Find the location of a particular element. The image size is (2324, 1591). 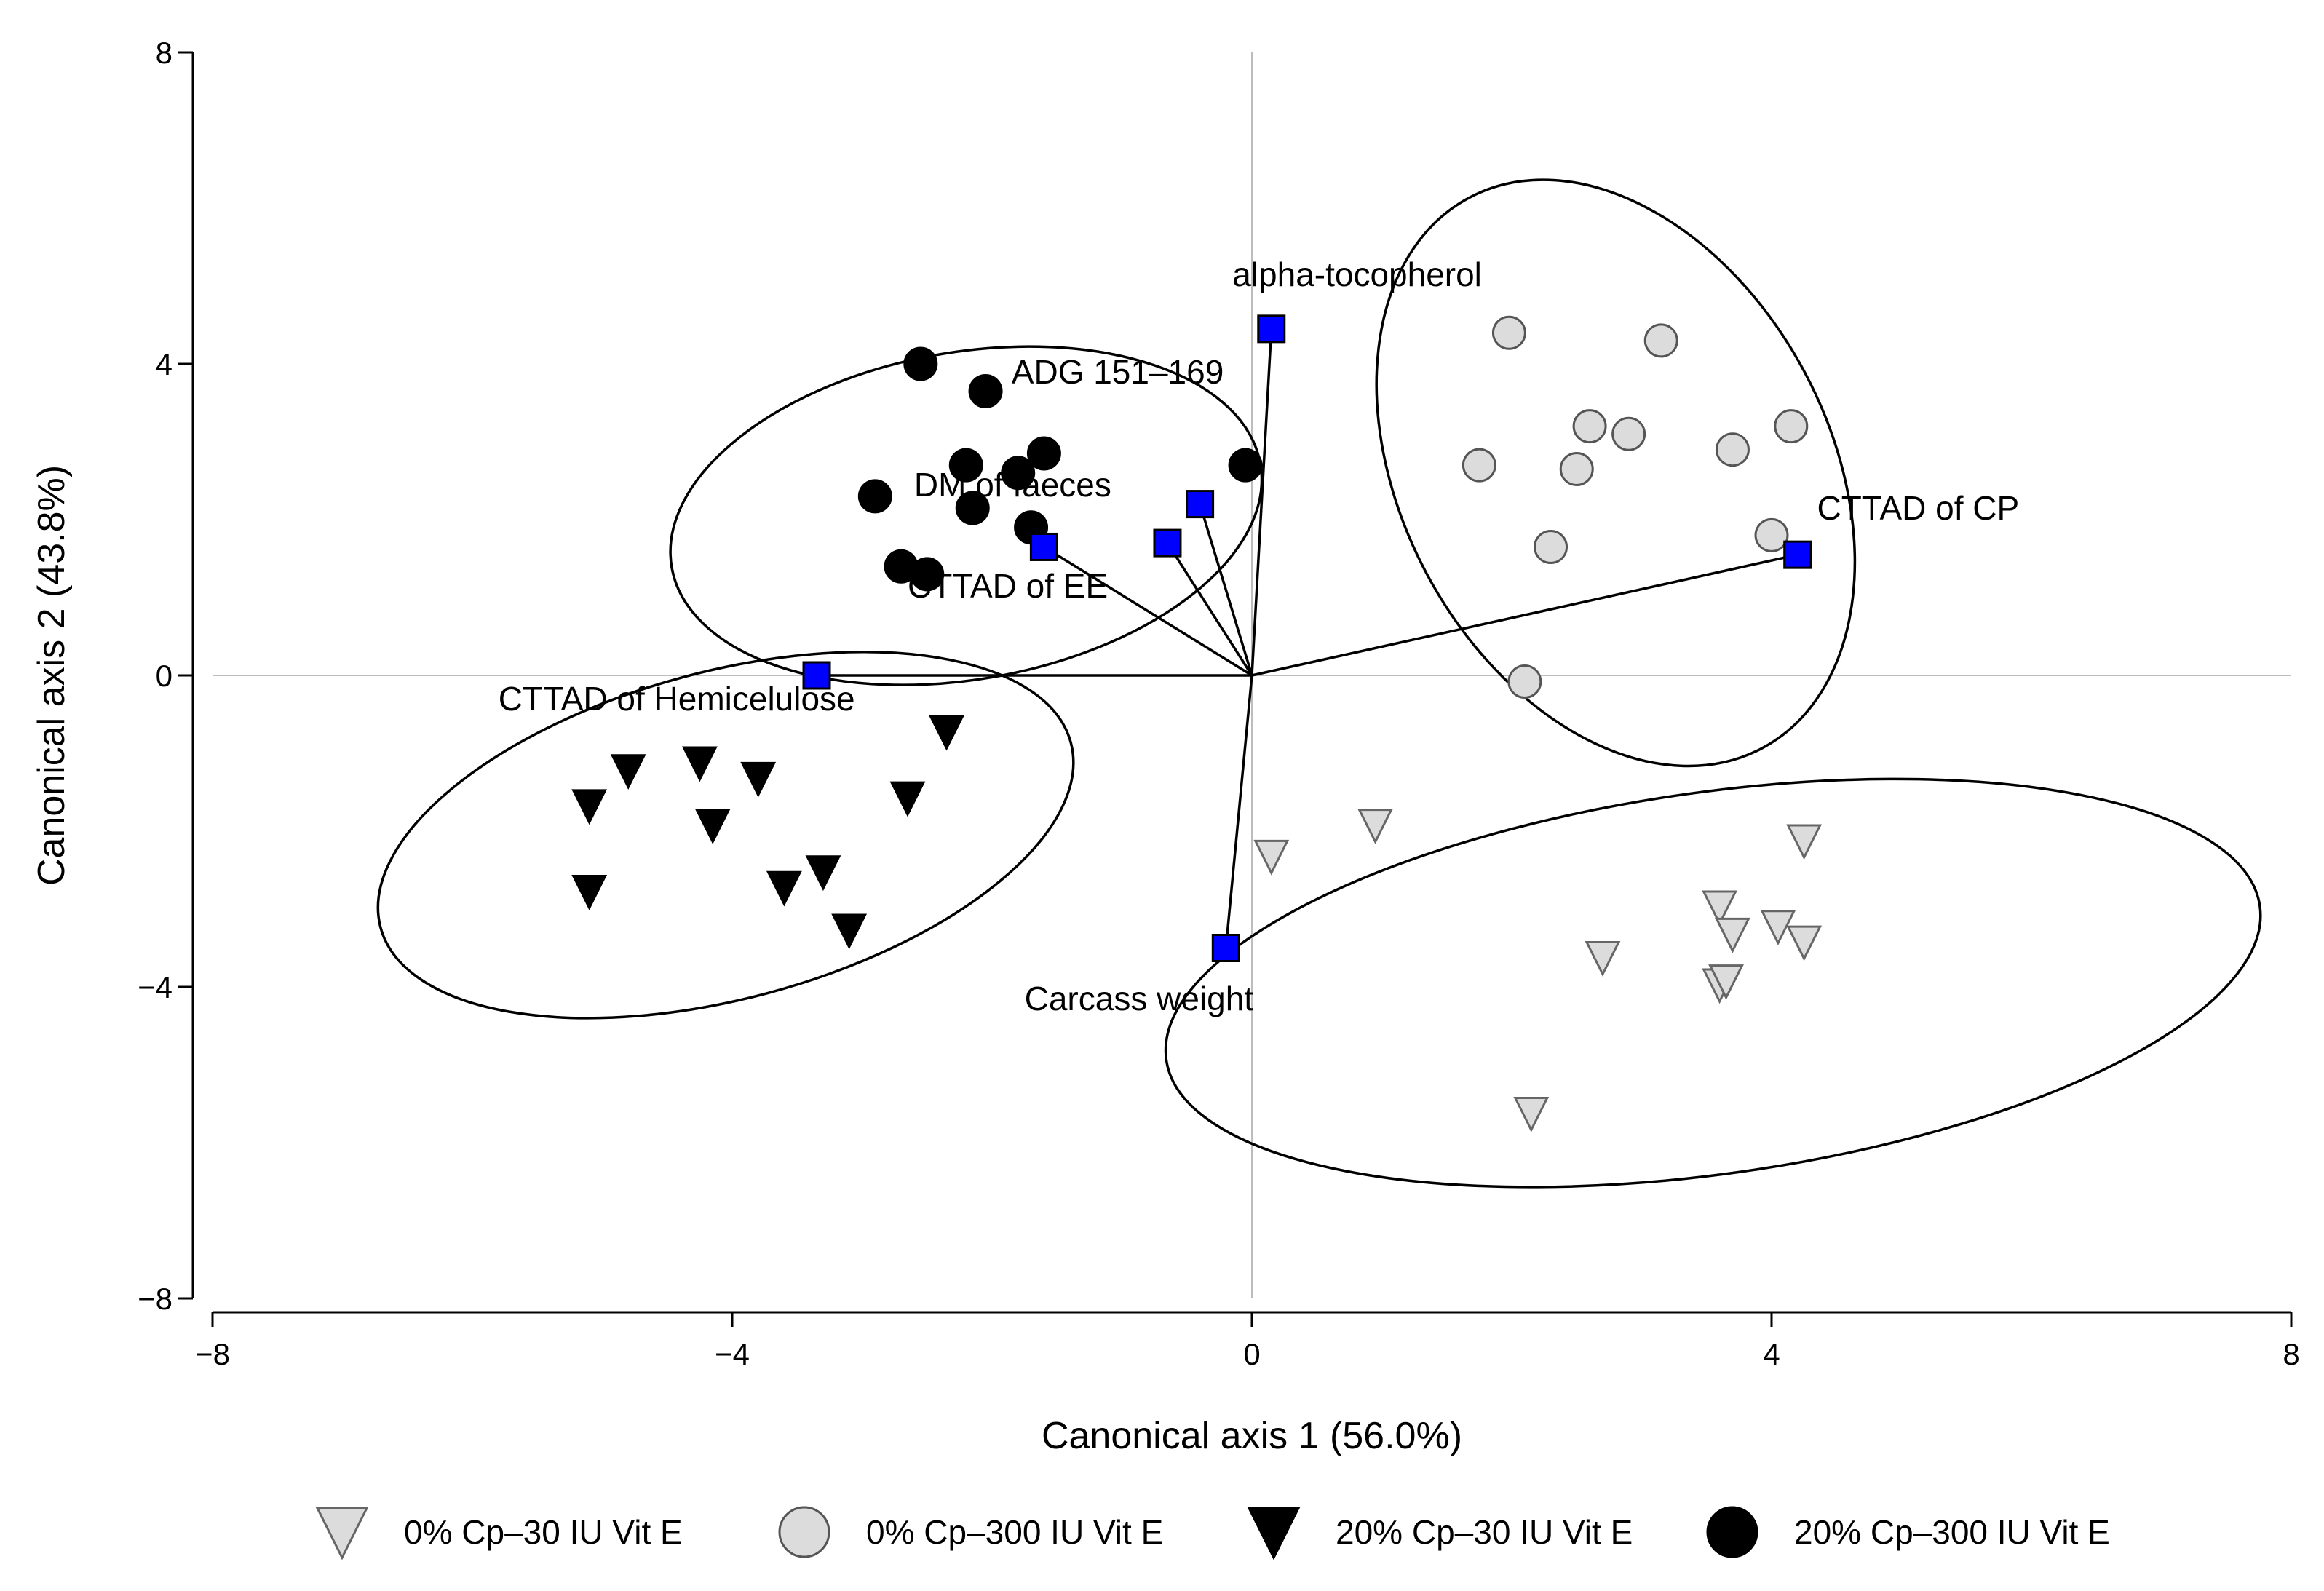

x-tick-label: 8 is located at coordinates (2291, 1354).